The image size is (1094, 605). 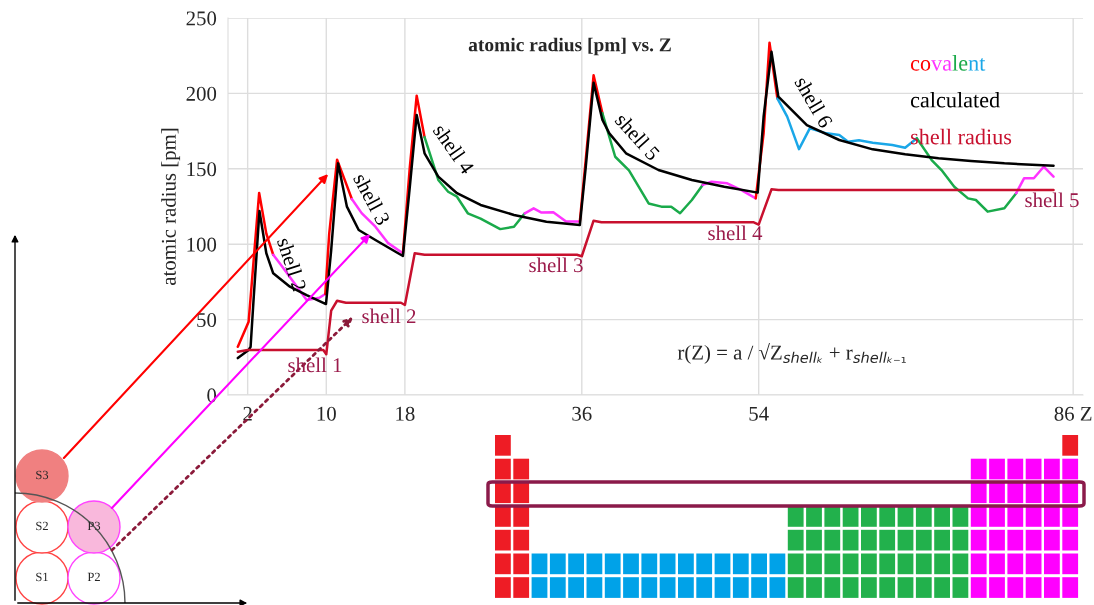 I want to click on text: shell radius, so click(x=961, y=136).